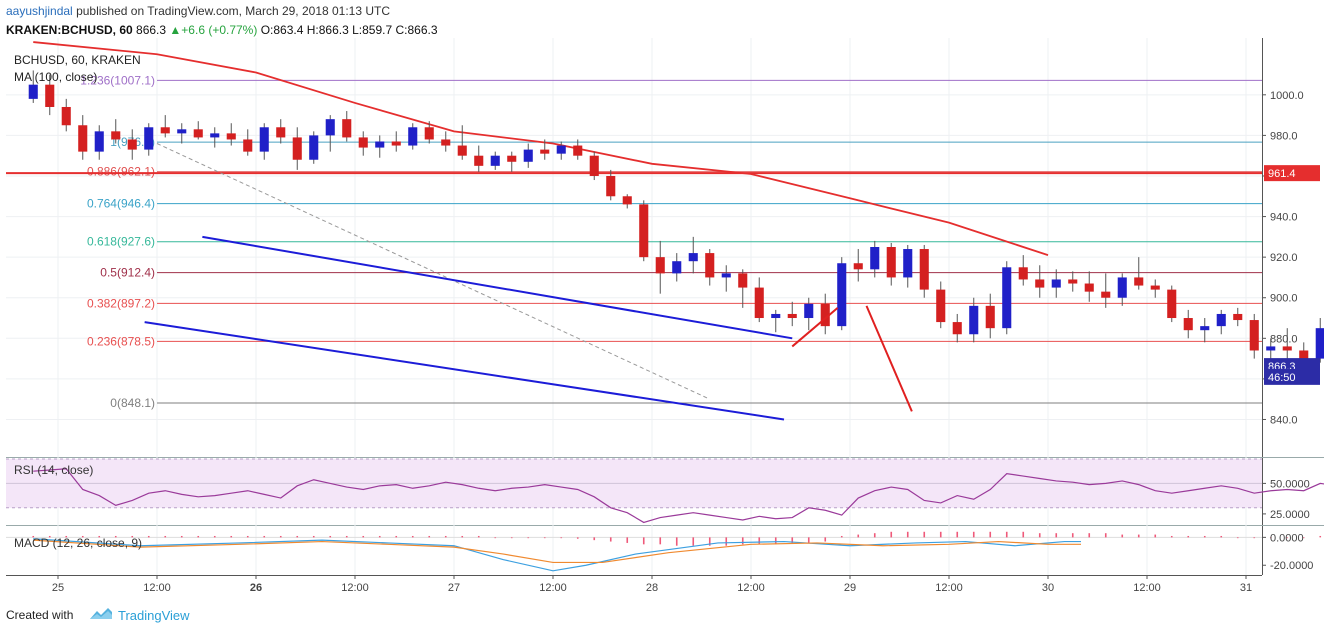 This screenshot has height=633, width=1324. Describe the element at coordinates (1284, 136) in the screenshot. I see `price-tick-label: 980.0` at that location.